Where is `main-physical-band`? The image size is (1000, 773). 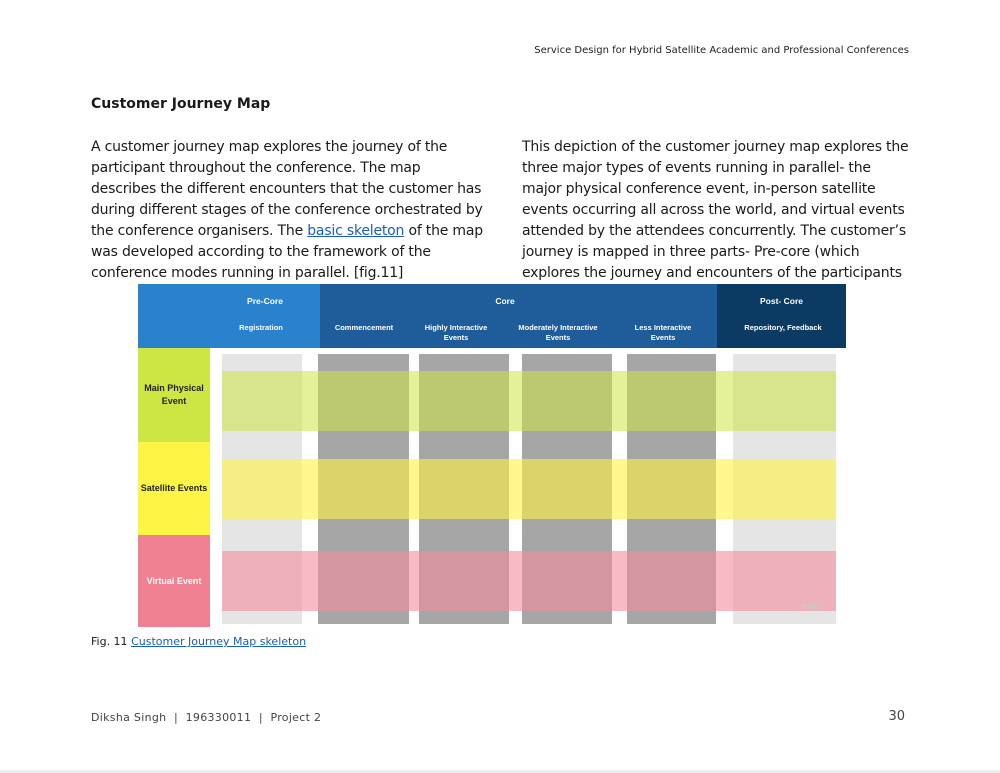 main-physical-band is located at coordinates (529, 401).